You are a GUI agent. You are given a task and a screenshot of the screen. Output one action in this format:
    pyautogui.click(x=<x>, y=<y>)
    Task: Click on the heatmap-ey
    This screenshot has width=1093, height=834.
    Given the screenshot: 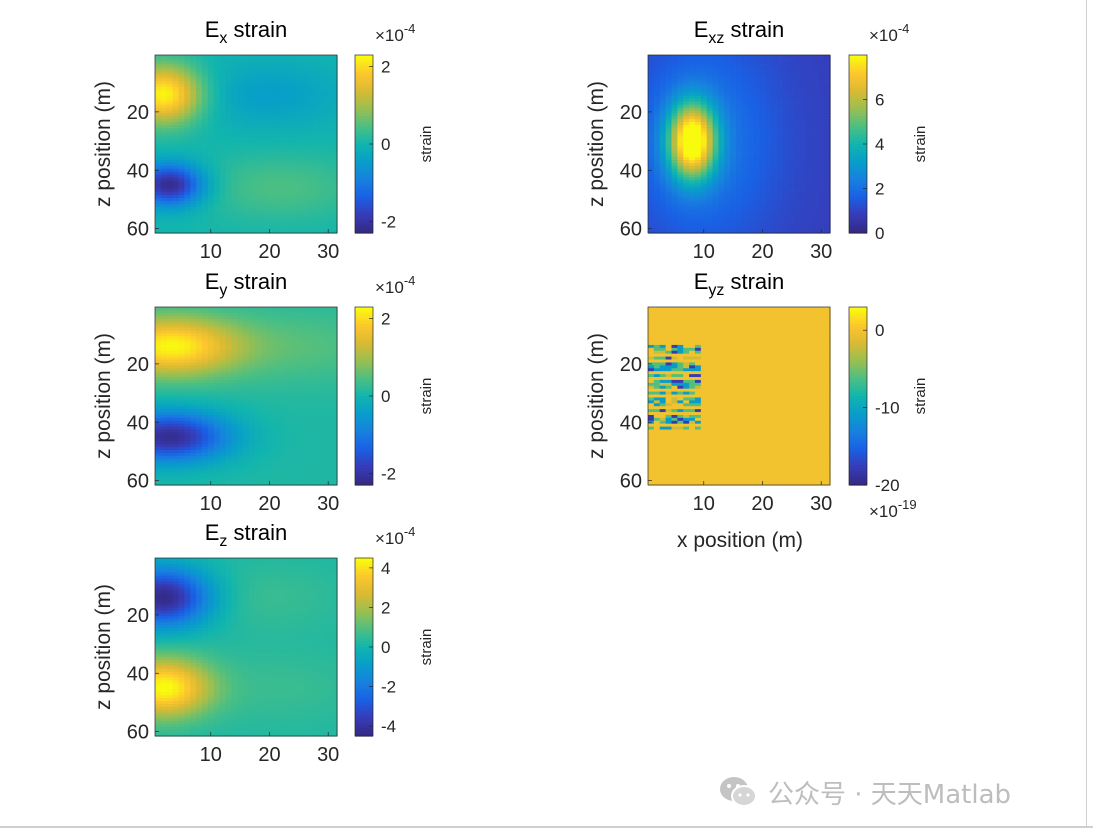 What is the action you would take?
    pyautogui.click(x=246, y=396)
    